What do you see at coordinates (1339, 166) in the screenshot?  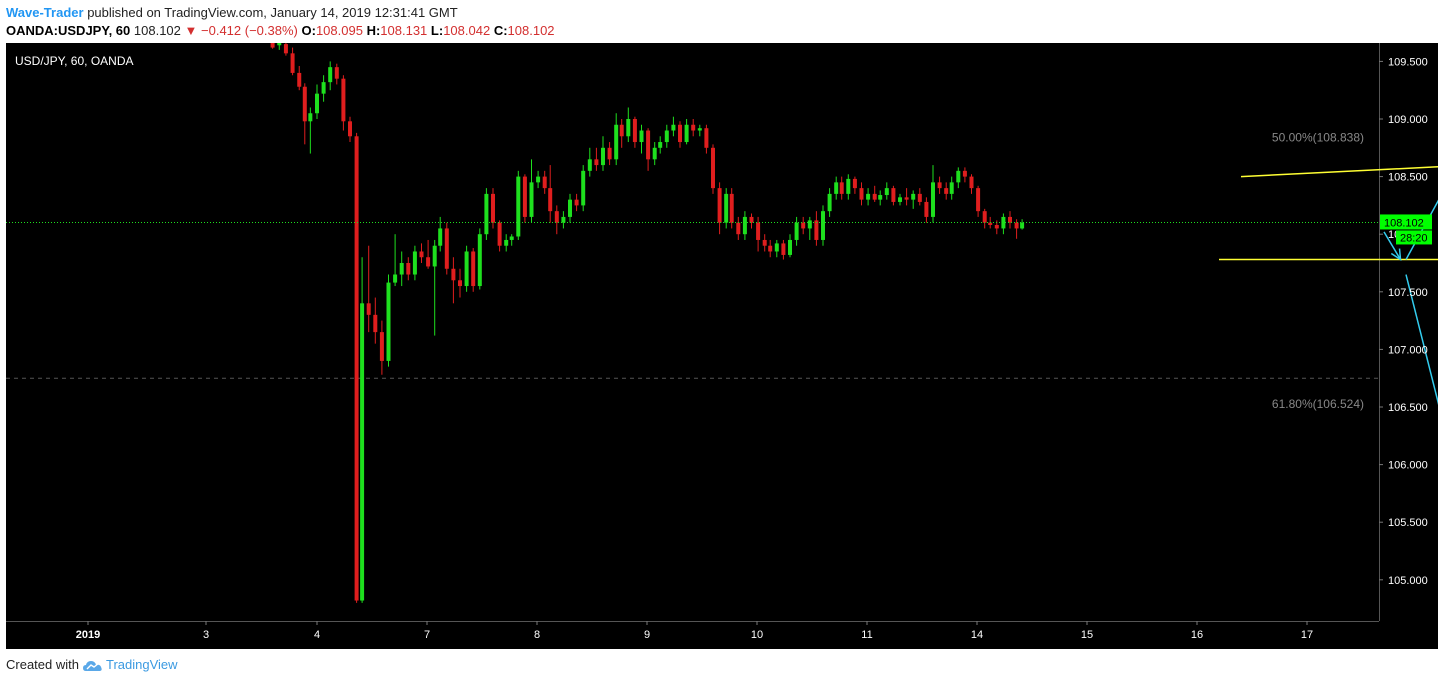 I see `upper-trendline` at bounding box center [1339, 166].